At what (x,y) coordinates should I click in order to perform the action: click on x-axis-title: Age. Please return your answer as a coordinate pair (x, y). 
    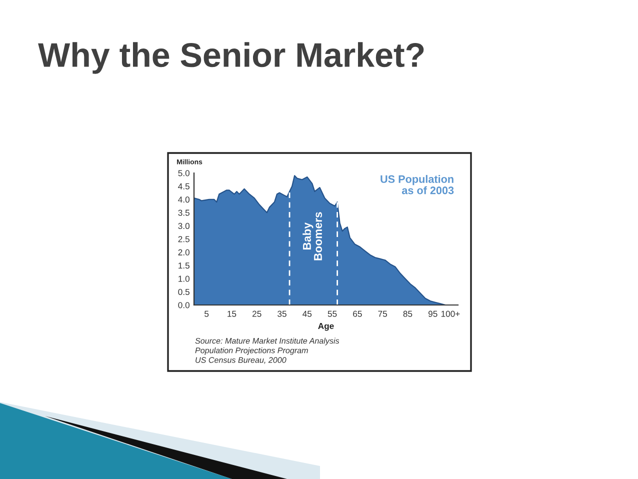
    Looking at the image, I should click on (326, 327).